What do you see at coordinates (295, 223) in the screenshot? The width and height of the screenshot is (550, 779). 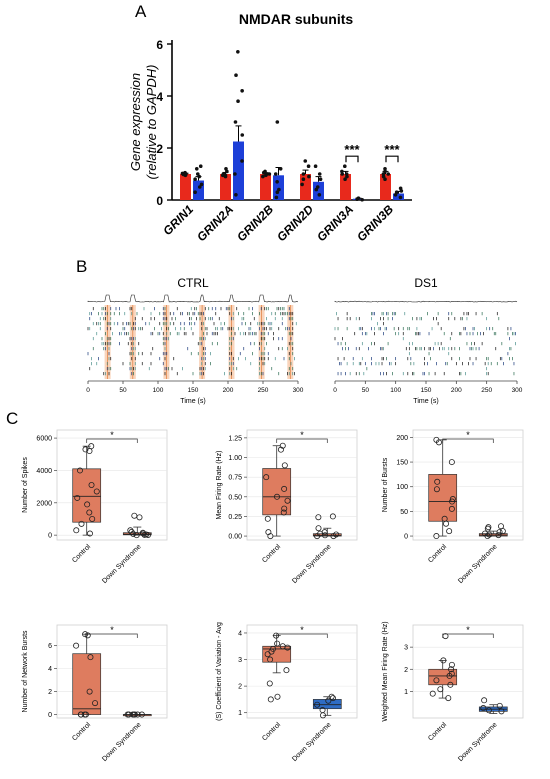 I see `x-tick-label: GRIN2D` at bounding box center [295, 223].